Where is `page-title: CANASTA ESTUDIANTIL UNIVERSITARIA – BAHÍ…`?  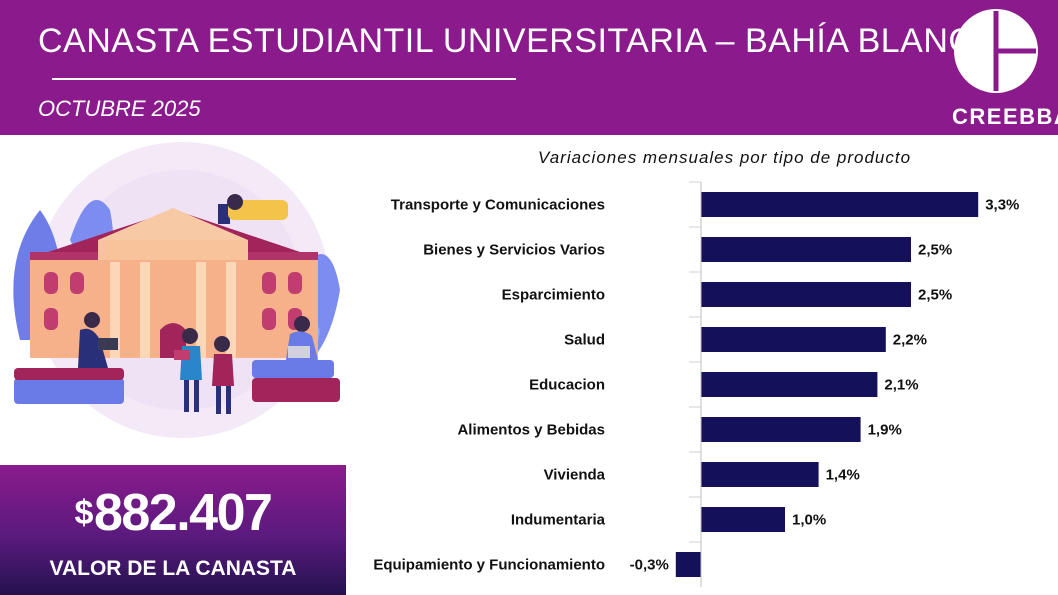
page-title: CANASTA ESTUDIANTIL UNIVERSITARIA – BAHÍ… is located at coordinates (517, 41).